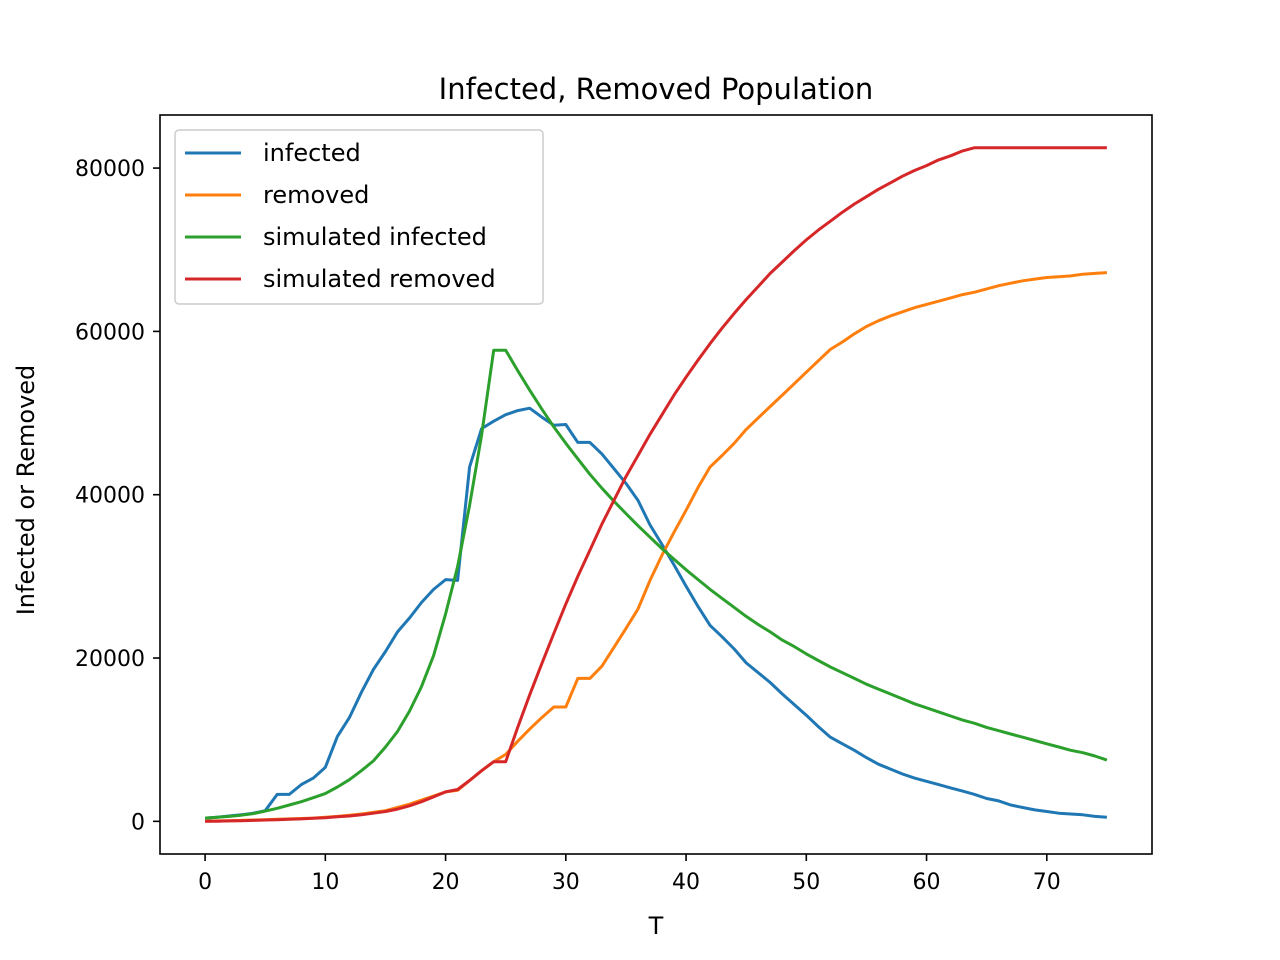  Describe the element at coordinates (325, 882) in the screenshot. I see `x-tick-label-1: 10` at that location.